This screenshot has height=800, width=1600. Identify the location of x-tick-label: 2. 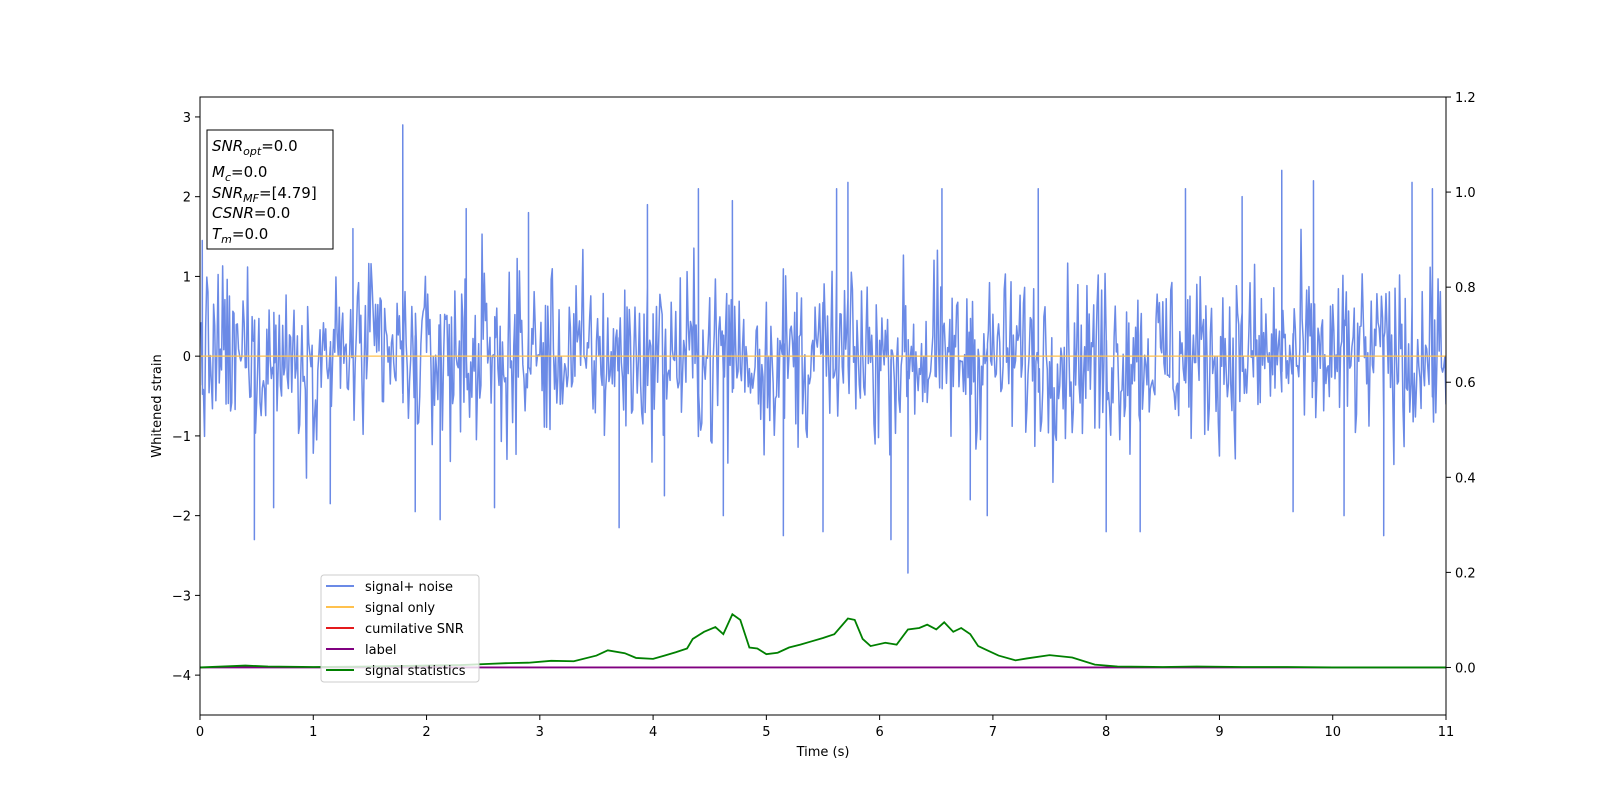
(426, 732).